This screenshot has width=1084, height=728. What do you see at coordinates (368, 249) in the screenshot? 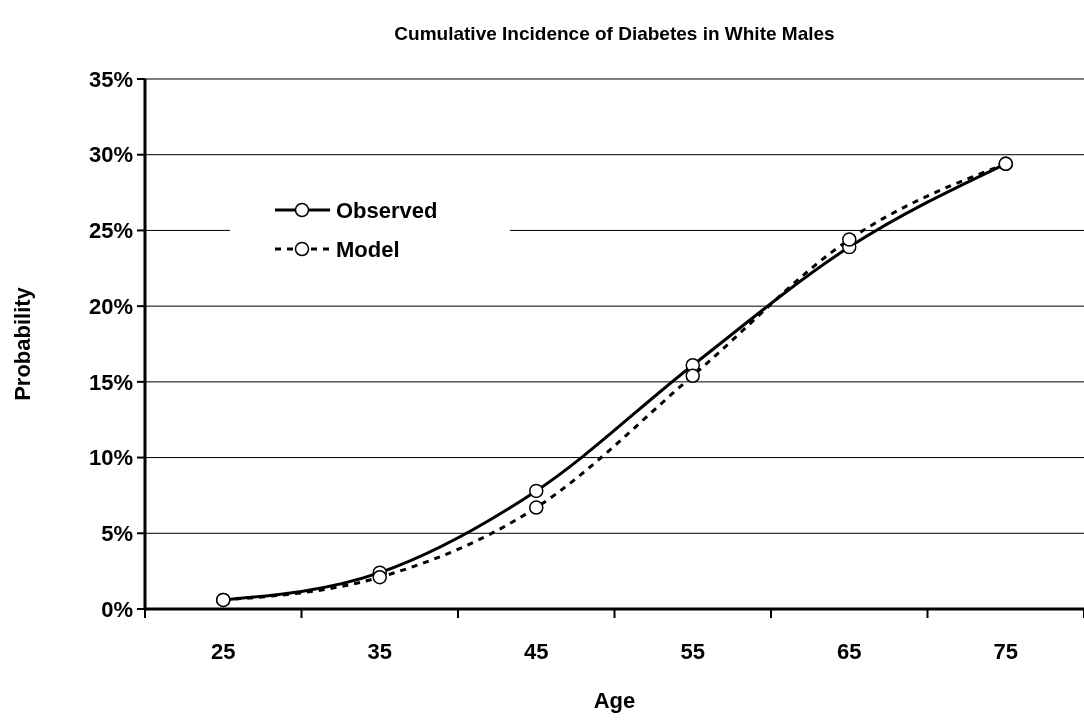
I see `legend-label: Model` at bounding box center [368, 249].